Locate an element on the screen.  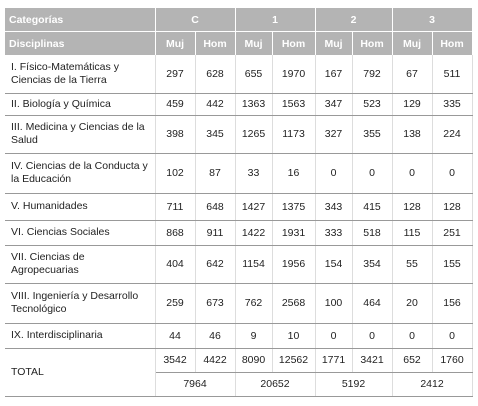
cell: 1363 is located at coordinates (254, 104).